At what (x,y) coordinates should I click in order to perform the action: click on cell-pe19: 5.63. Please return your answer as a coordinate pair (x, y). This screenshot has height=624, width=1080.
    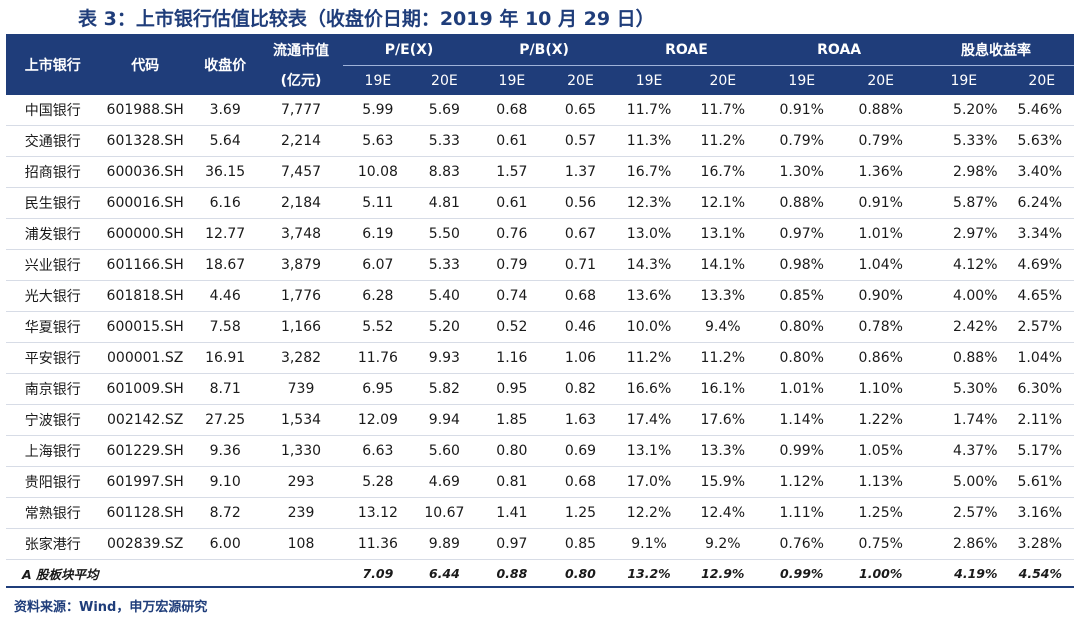
    Looking at the image, I should click on (378, 141).